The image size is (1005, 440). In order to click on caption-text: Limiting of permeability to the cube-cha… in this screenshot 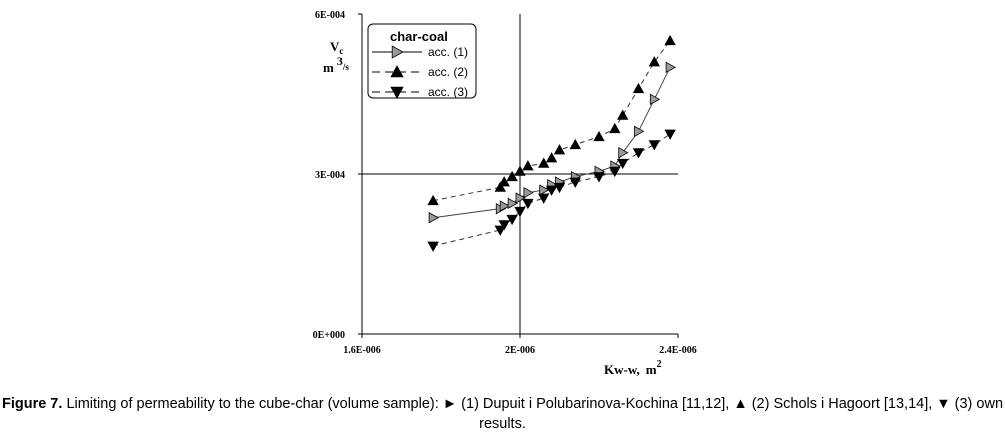, I will do `click(535, 414)`.